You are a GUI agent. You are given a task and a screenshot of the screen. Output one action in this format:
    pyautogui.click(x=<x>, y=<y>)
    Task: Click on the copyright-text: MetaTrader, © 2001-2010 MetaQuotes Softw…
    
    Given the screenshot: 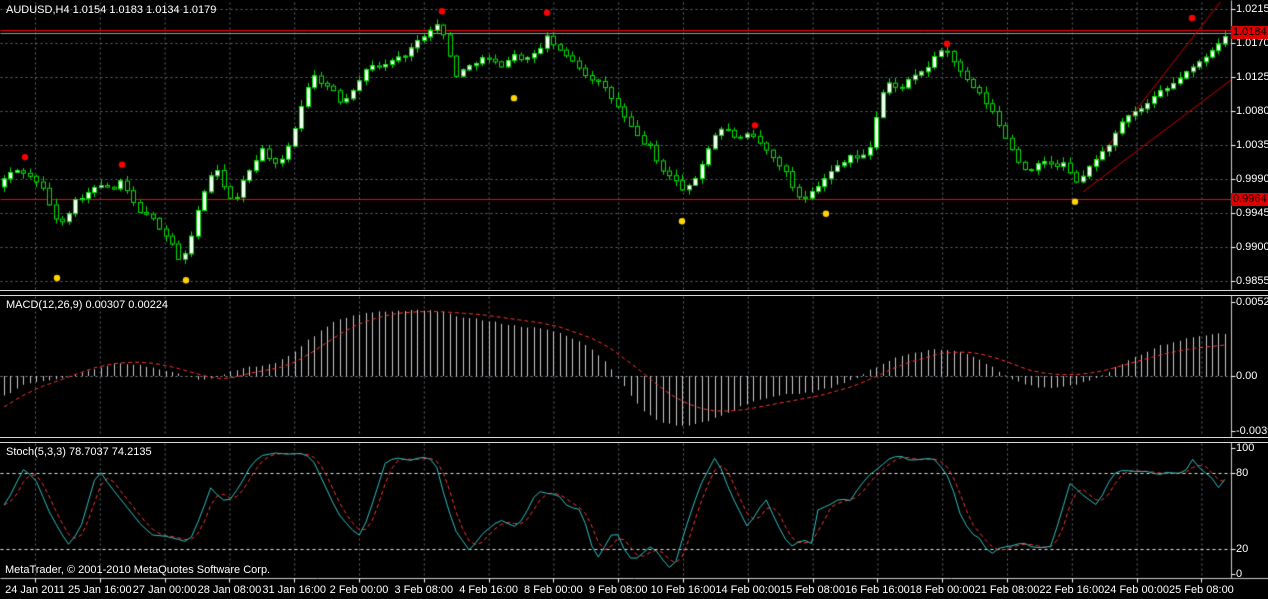 What is the action you would take?
    pyautogui.click(x=138, y=570)
    